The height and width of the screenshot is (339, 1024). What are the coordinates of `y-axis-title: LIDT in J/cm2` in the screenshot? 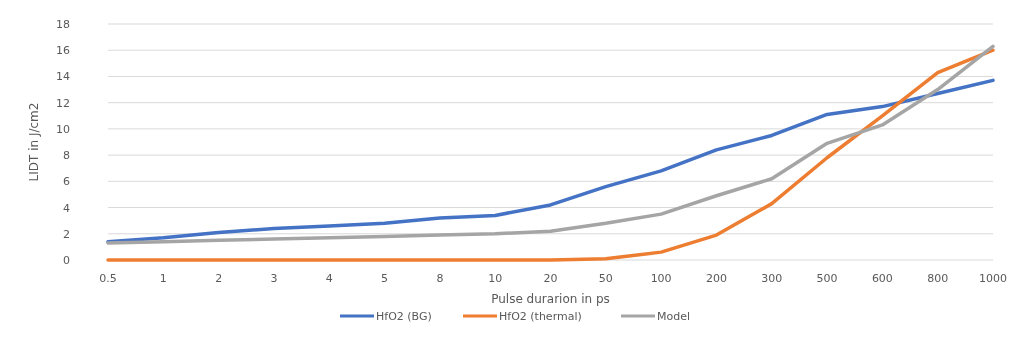 It's located at (34, 142).